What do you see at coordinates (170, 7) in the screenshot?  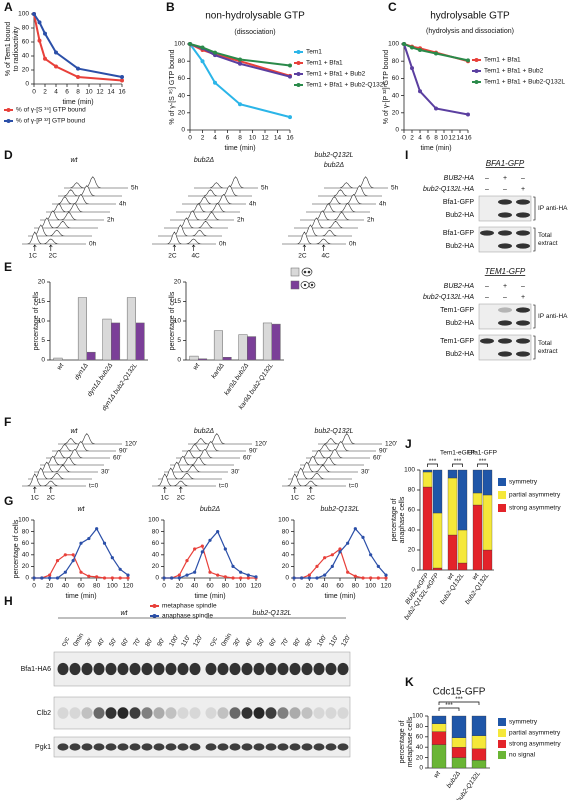 I see `panel-label: B` at bounding box center [170, 7].